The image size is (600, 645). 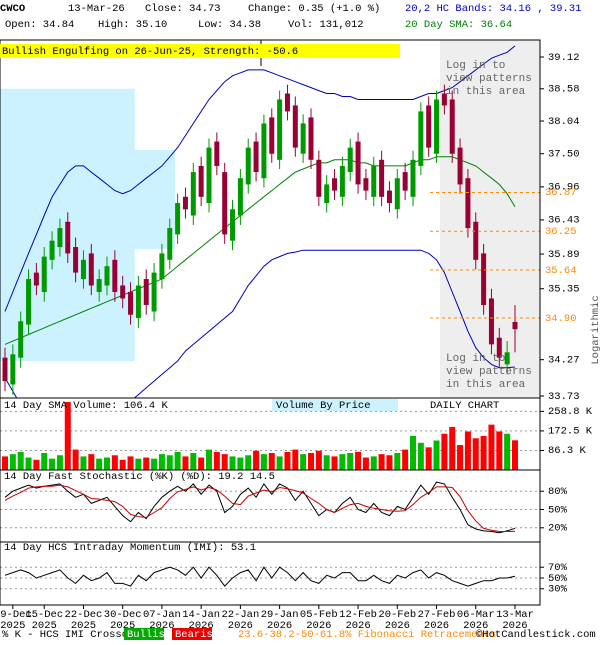 I want to click on y-tick-label: 30%, so click(x=558, y=590).